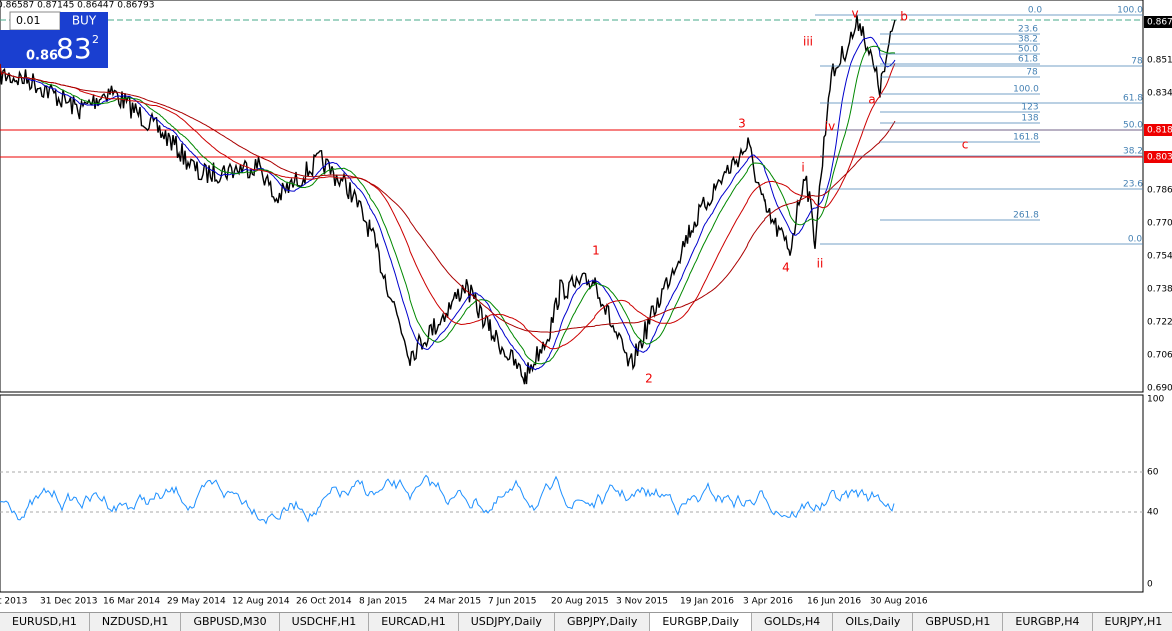 The height and width of the screenshot is (631, 1172). What do you see at coordinates (1159, 191) in the screenshot?
I see `price-label: 0.786` at bounding box center [1159, 191].